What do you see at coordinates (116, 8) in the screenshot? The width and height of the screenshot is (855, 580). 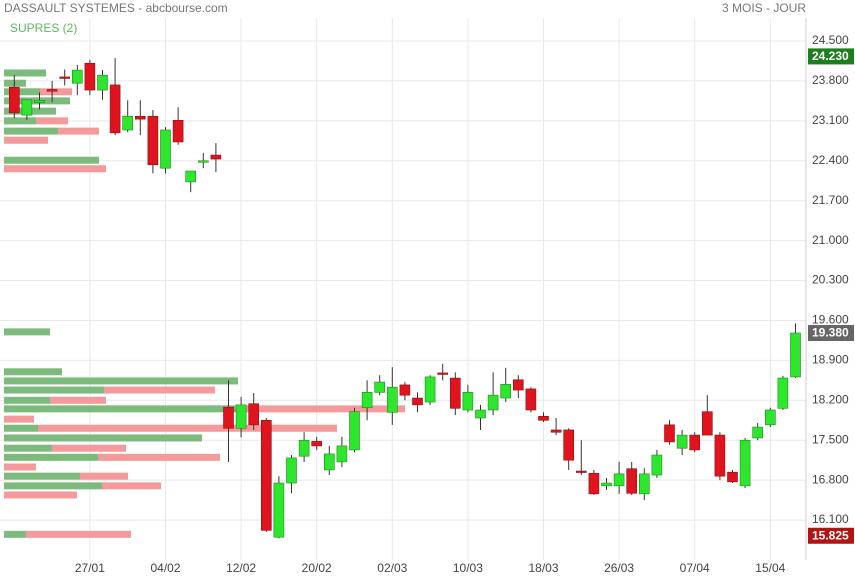 I see `chart-title: DASSAULT SYSTEMES - abcbourse.com` at bounding box center [116, 8].